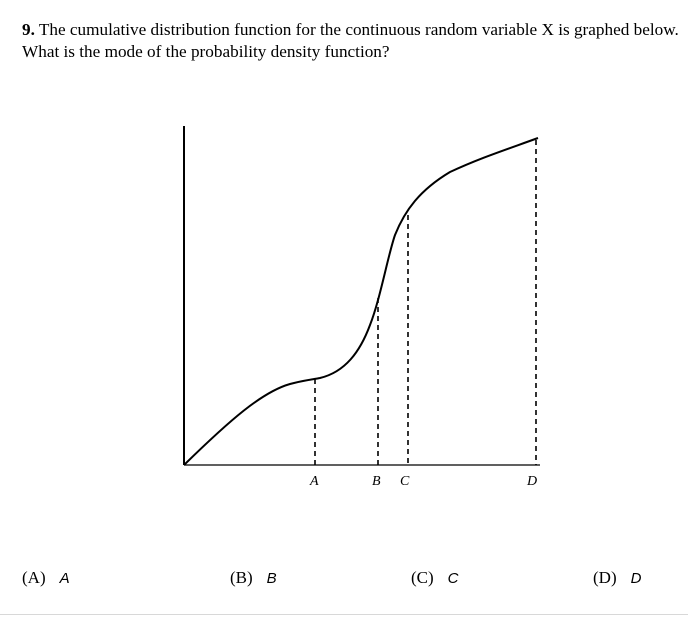  I want to click on choice-d: (D) D, so click(617, 578).